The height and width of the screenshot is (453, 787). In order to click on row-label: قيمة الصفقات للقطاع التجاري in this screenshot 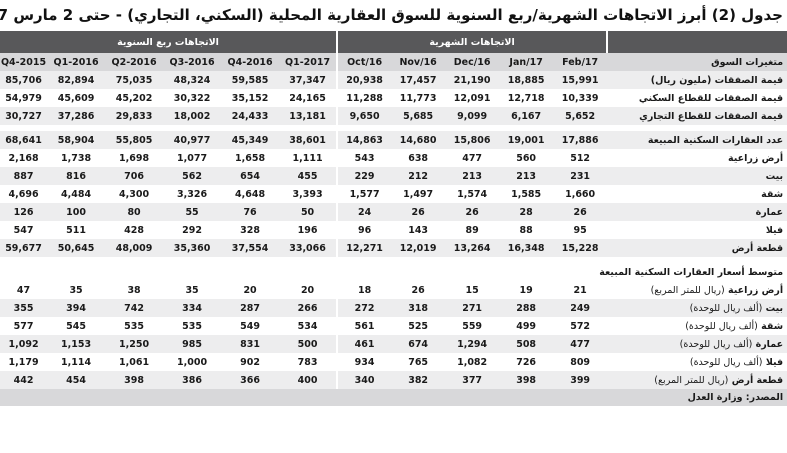, I will do `click(697, 116)`.